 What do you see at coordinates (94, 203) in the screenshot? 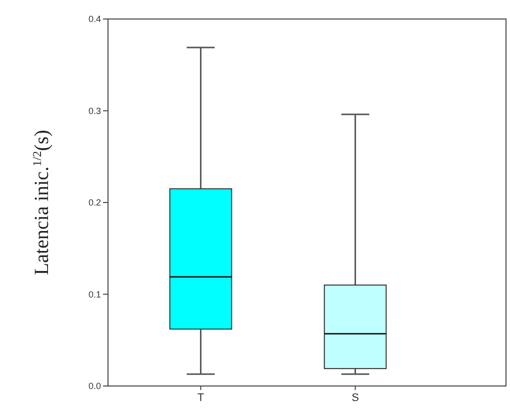
I see `y-tick-label: 0.2` at bounding box center [94, 203].